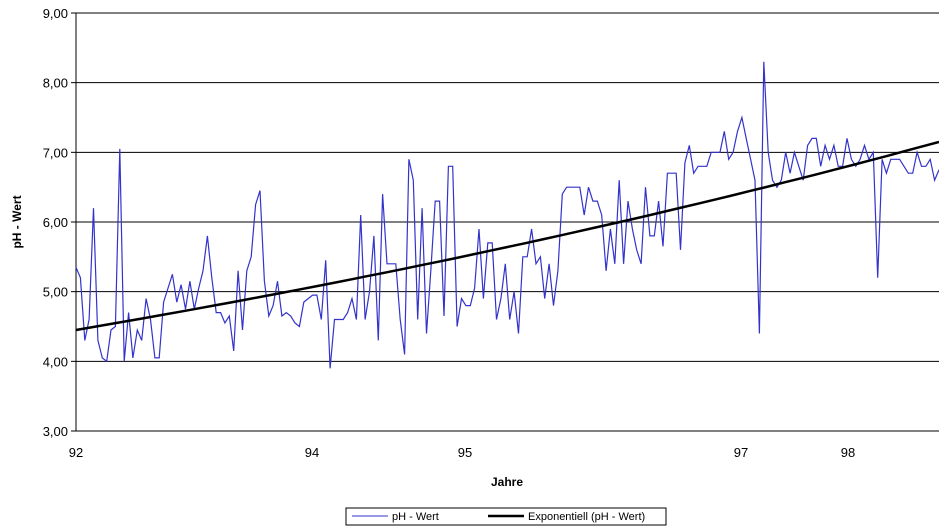 The height and width of the screenshot is (526, 939). Describe the element at coordinates (55, 361) in the screenshot. I see `y-tick-label: 4,00` at that location.